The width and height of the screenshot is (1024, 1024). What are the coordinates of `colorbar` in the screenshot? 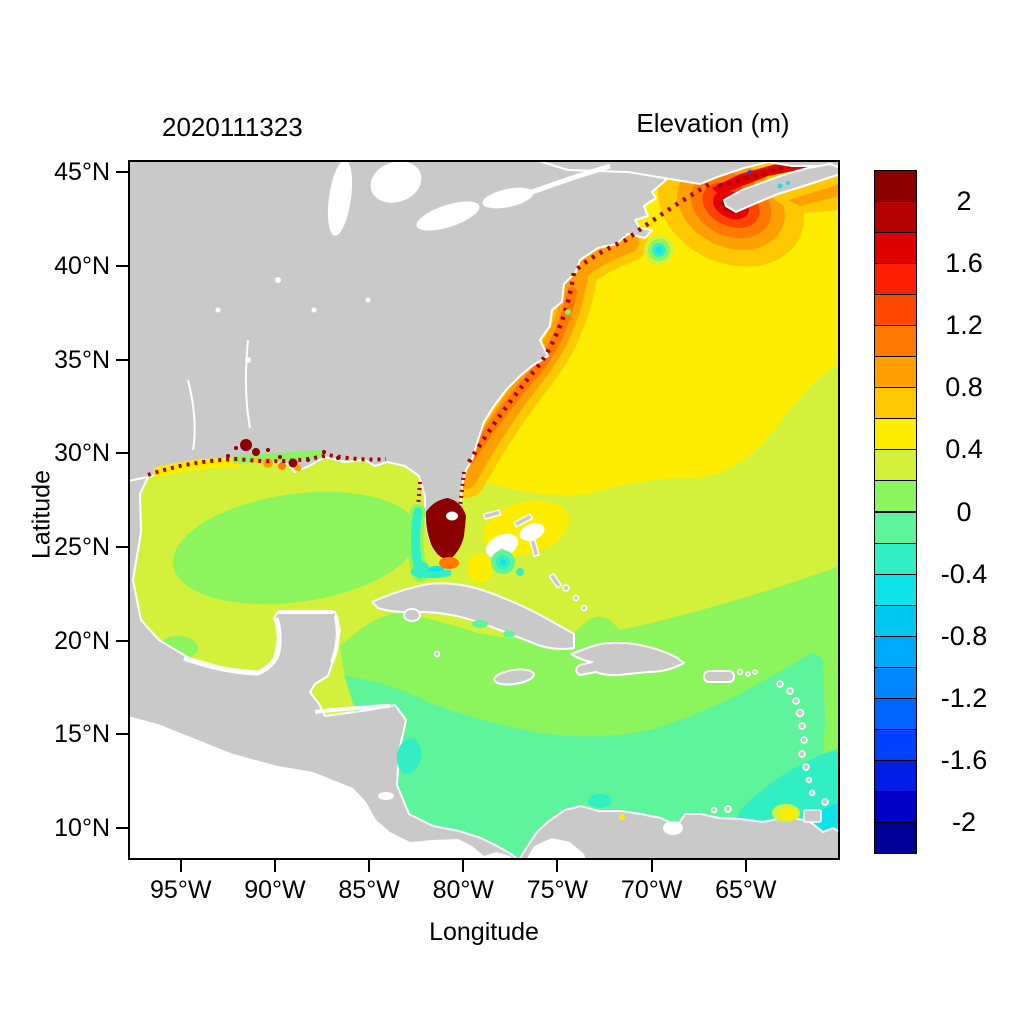 It's located at (895, 512).